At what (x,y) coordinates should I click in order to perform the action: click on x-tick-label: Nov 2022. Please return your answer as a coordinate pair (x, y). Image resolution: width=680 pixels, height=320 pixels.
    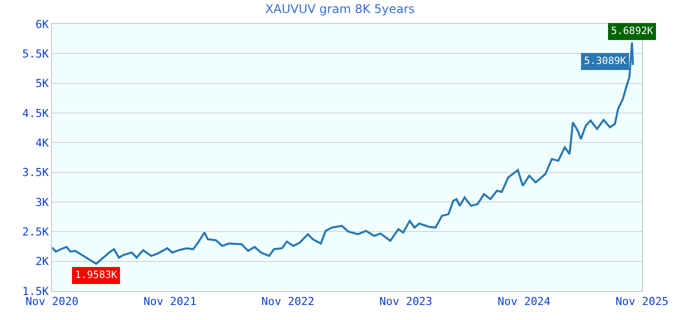
    Looking at the image, I should click on (287, 301).